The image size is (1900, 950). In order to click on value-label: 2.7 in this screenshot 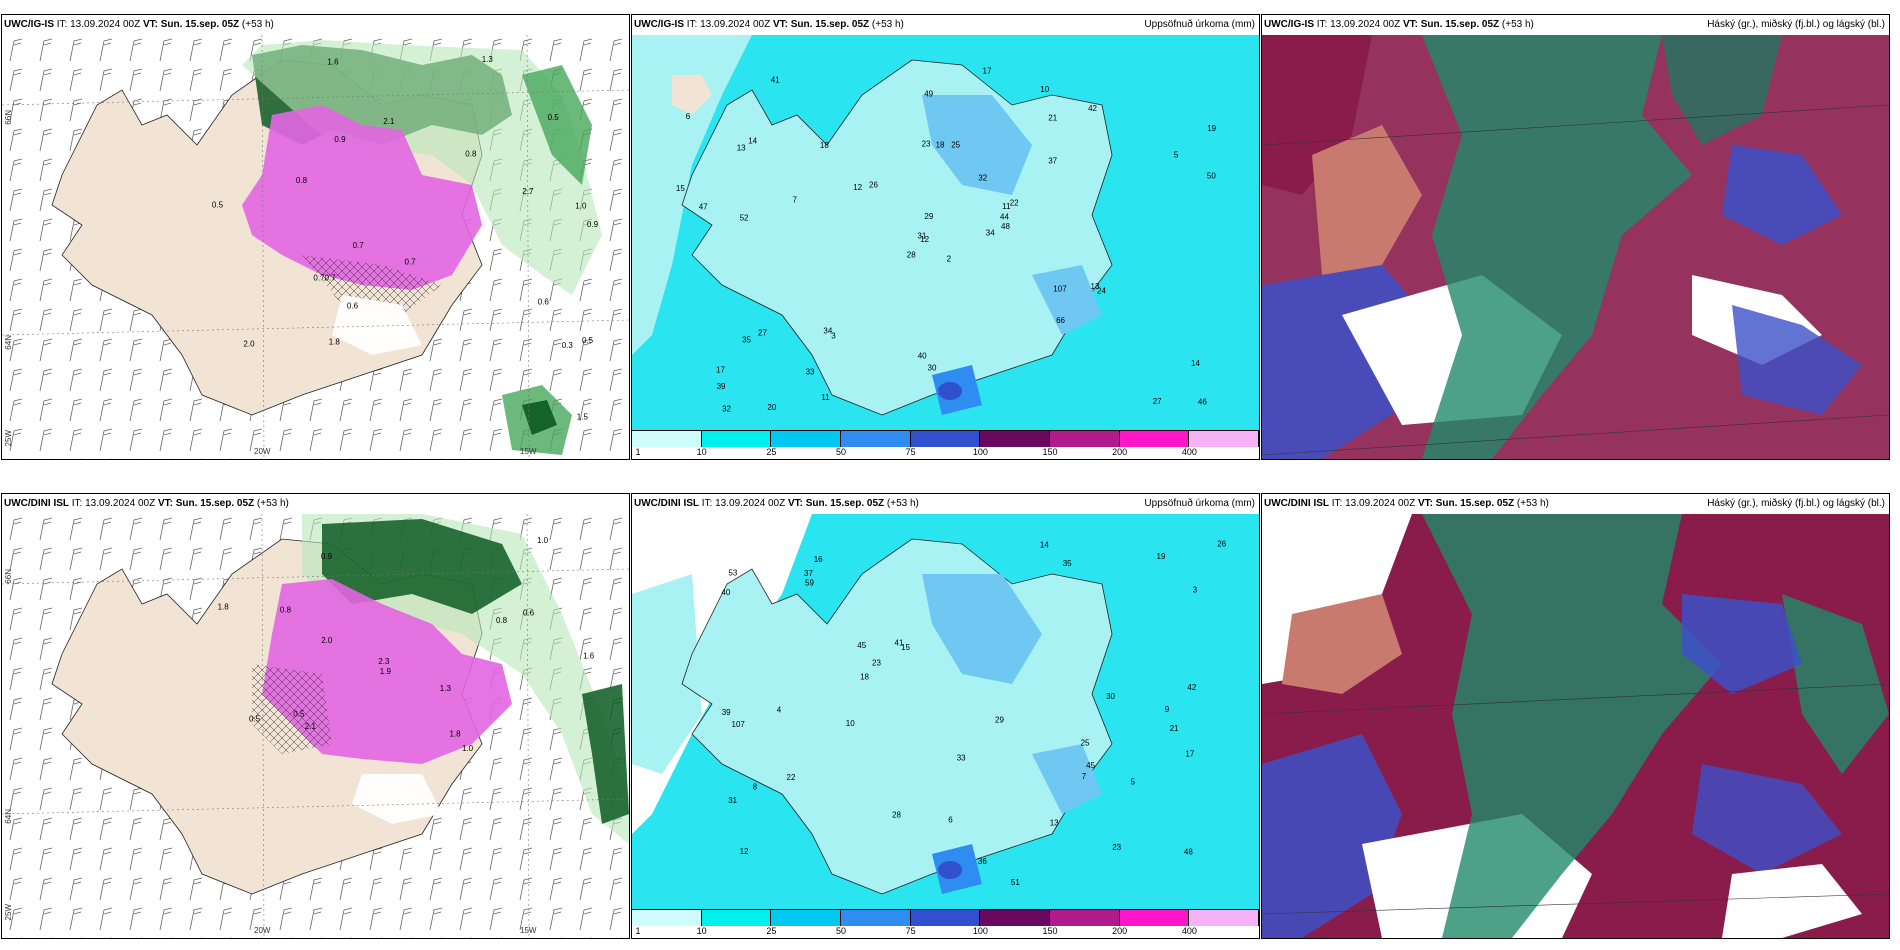, I will do `click(528, 191)`.